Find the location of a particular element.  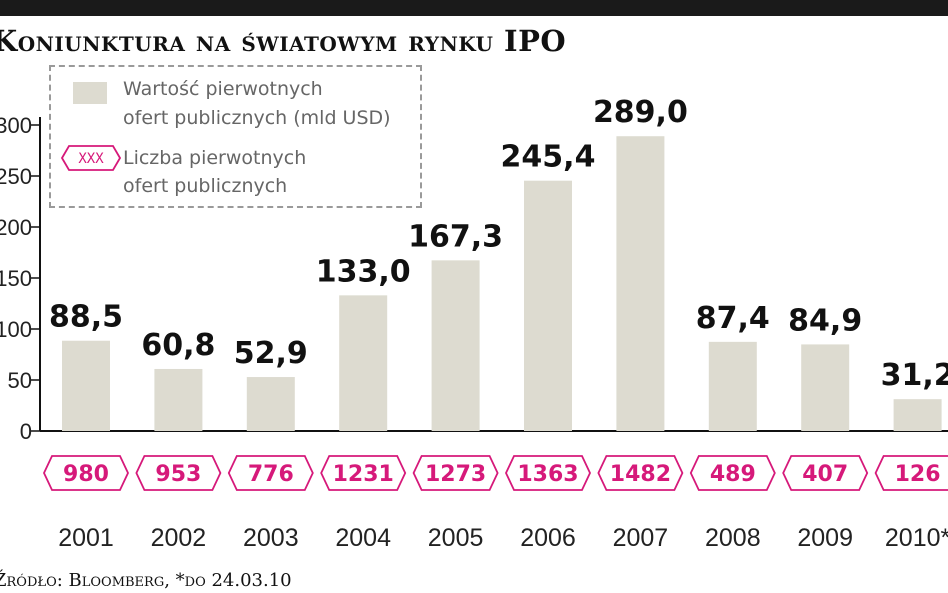

count-label: 1482 is located at coordinates (640, 474).